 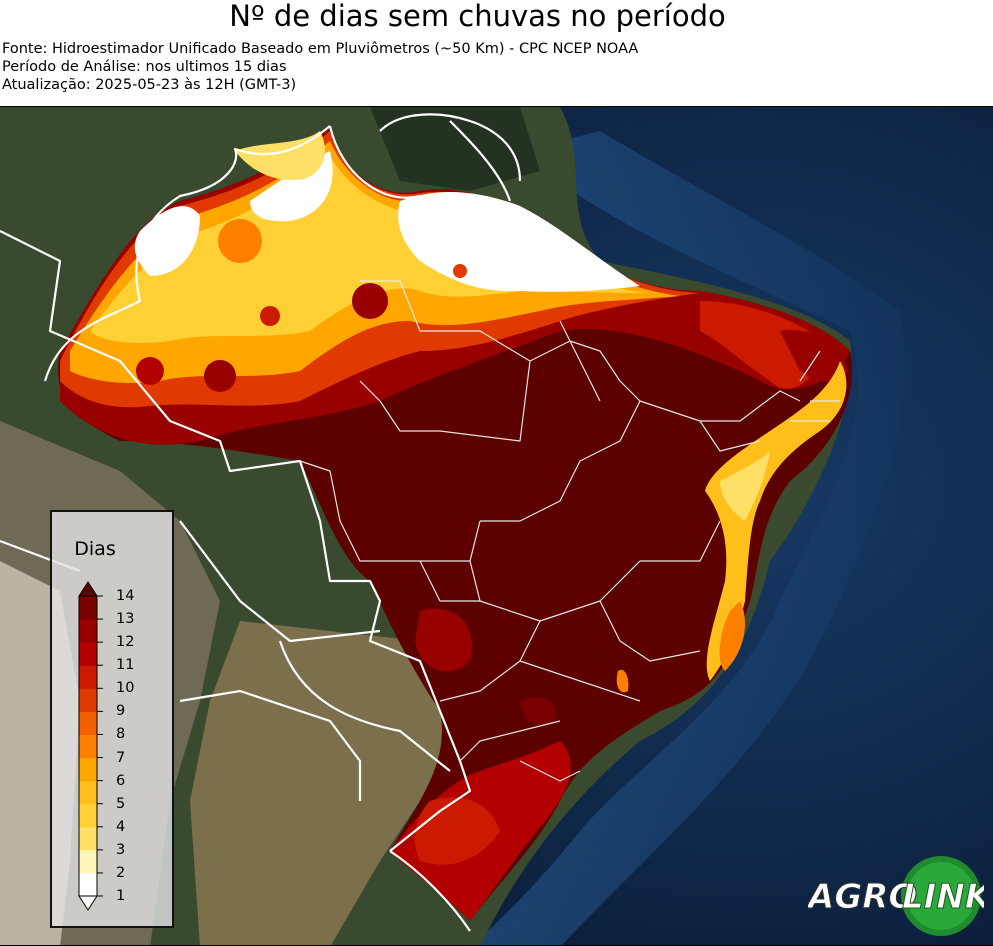 I want to click on colorbar-tick-label: 6, so click(x=121, y=780).